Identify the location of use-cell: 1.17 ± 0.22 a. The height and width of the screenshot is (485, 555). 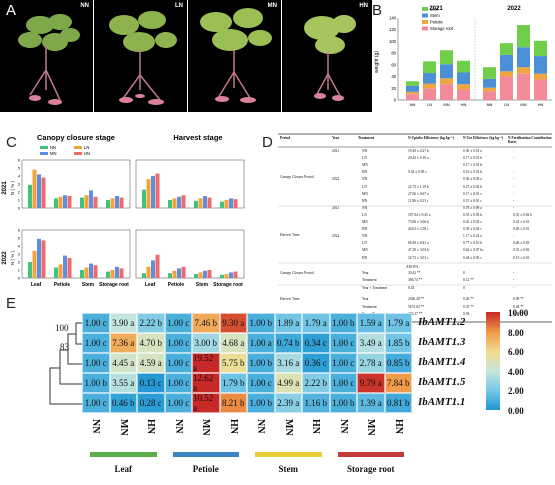
(472, 236).